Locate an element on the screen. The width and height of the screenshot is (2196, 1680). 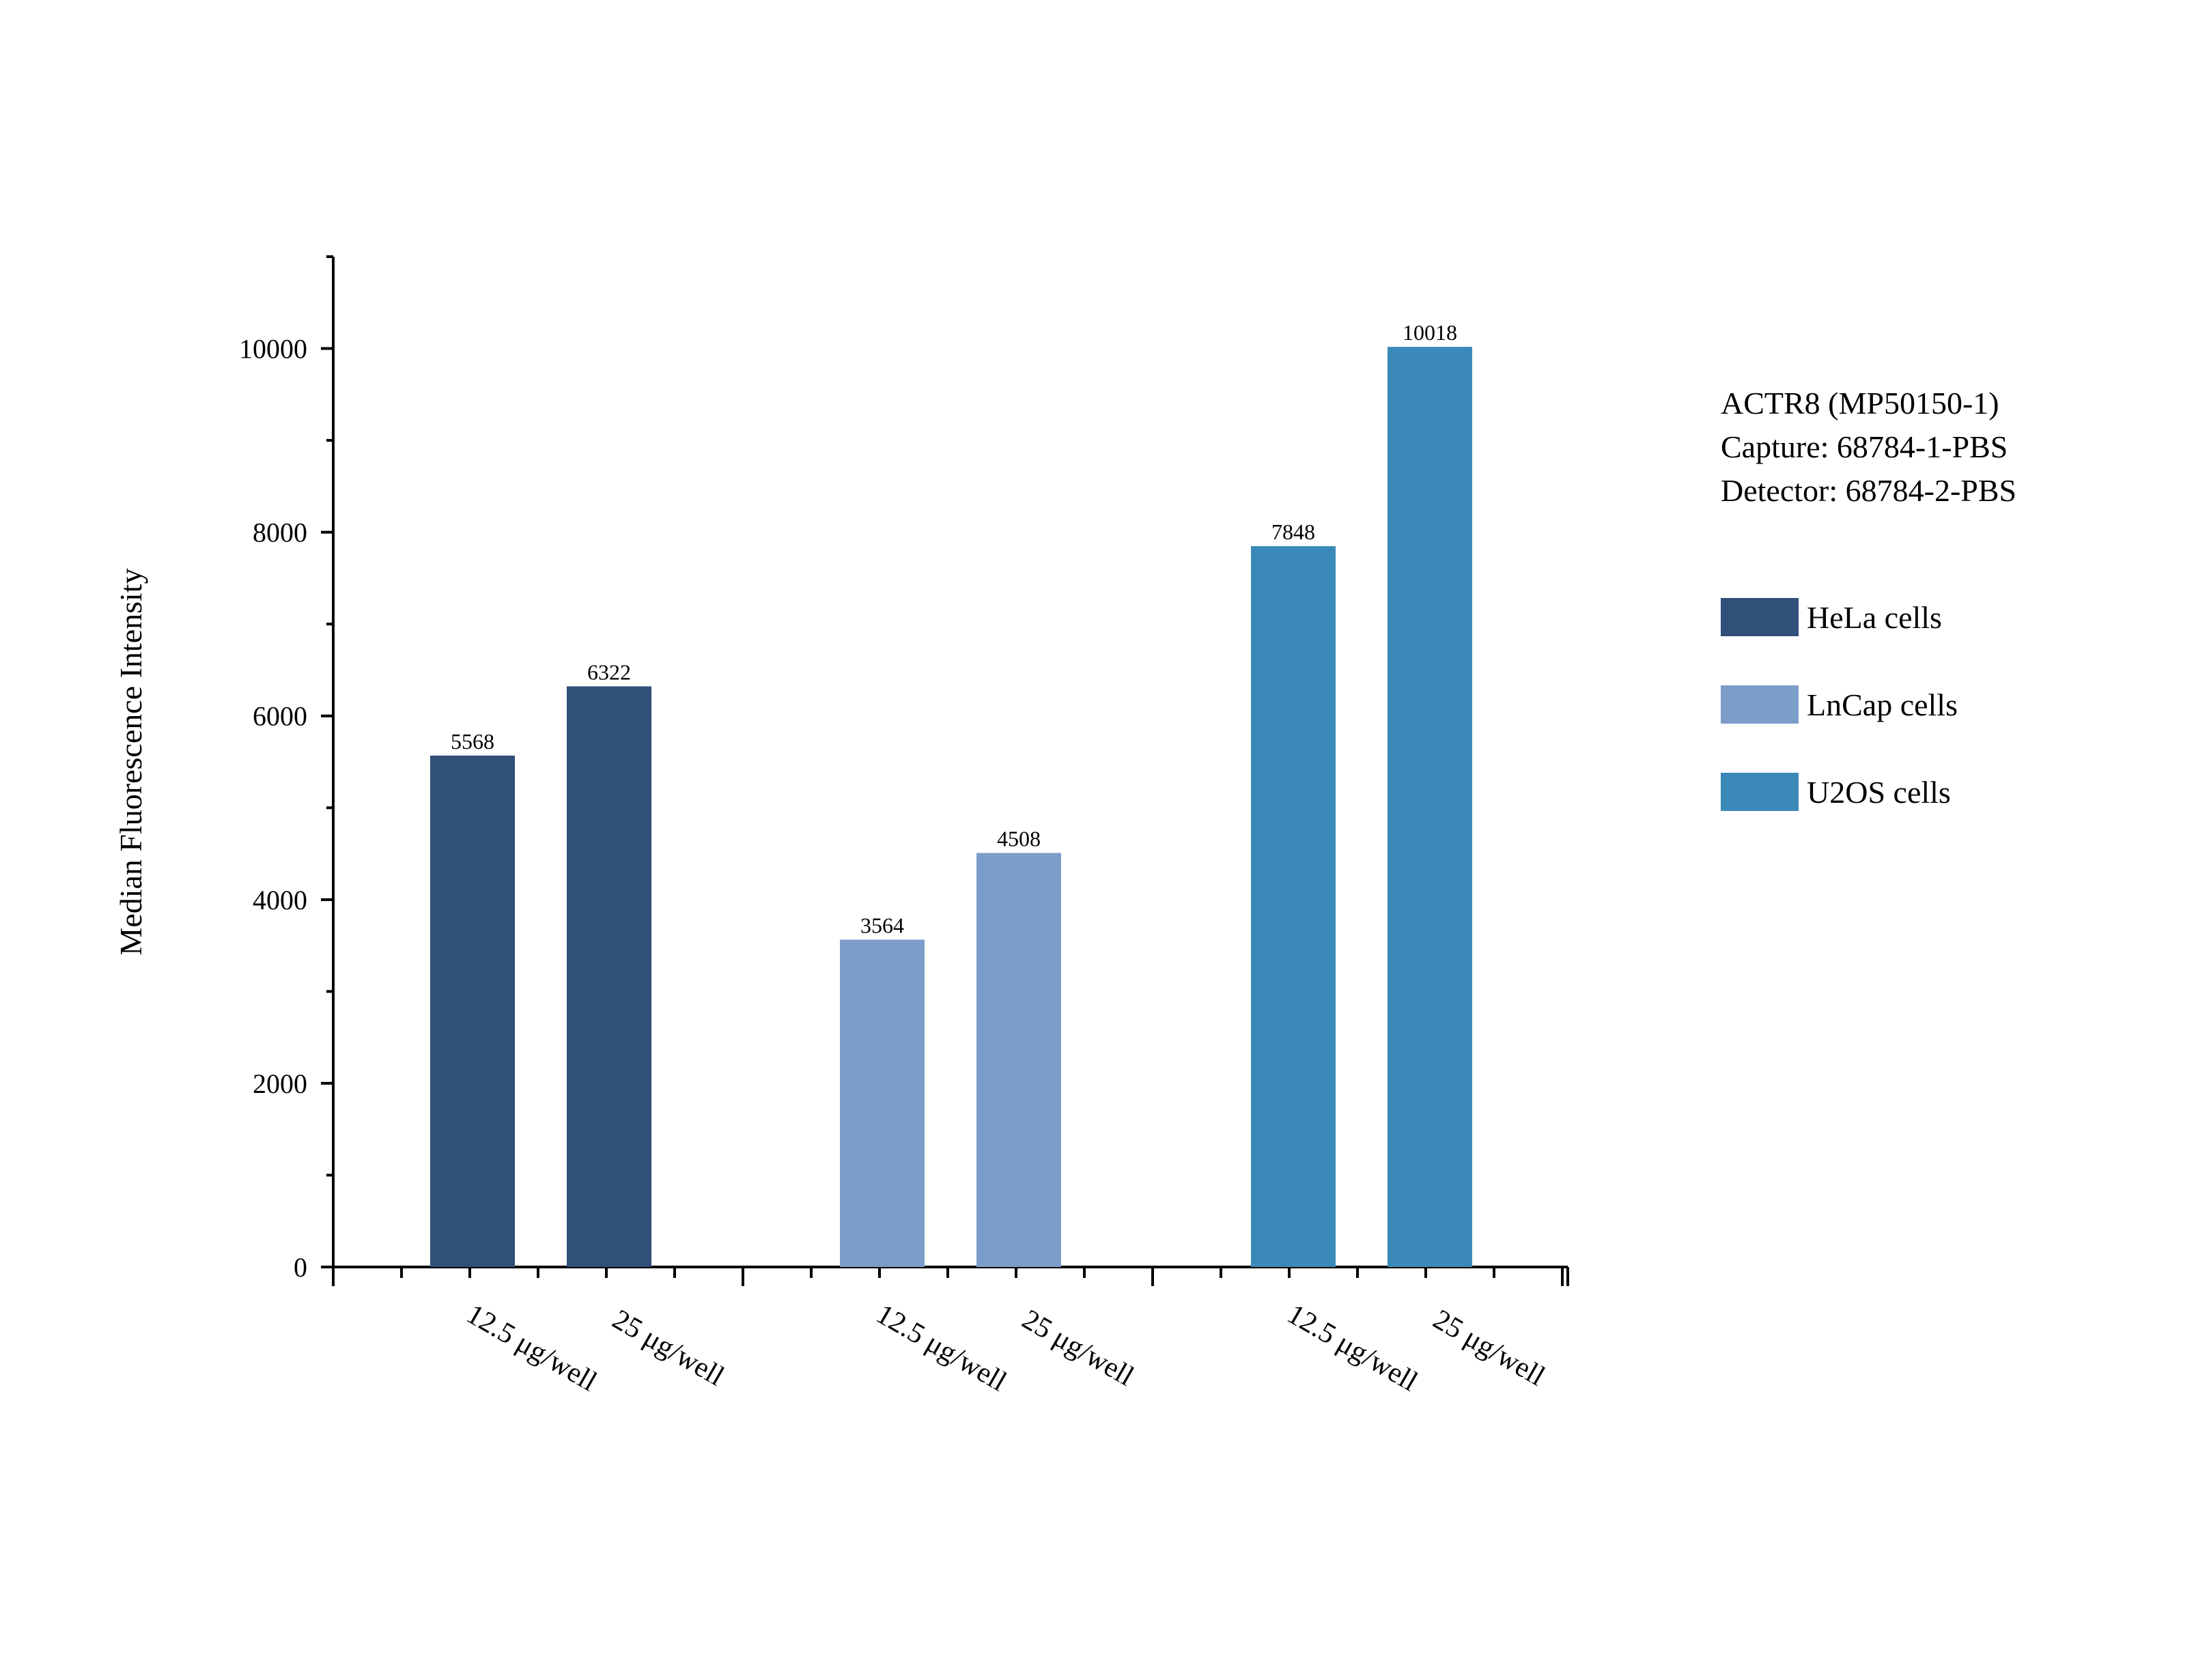
info-line-2: Capture: 68784-1-PBS is located at coordinates (1865, 446).